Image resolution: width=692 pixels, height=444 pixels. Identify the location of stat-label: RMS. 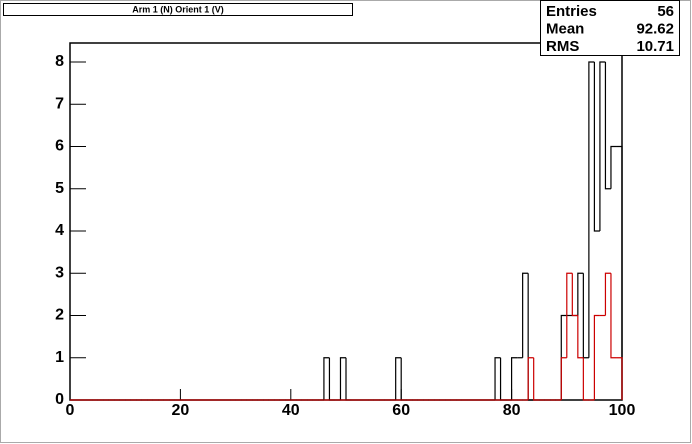
(562, 46).